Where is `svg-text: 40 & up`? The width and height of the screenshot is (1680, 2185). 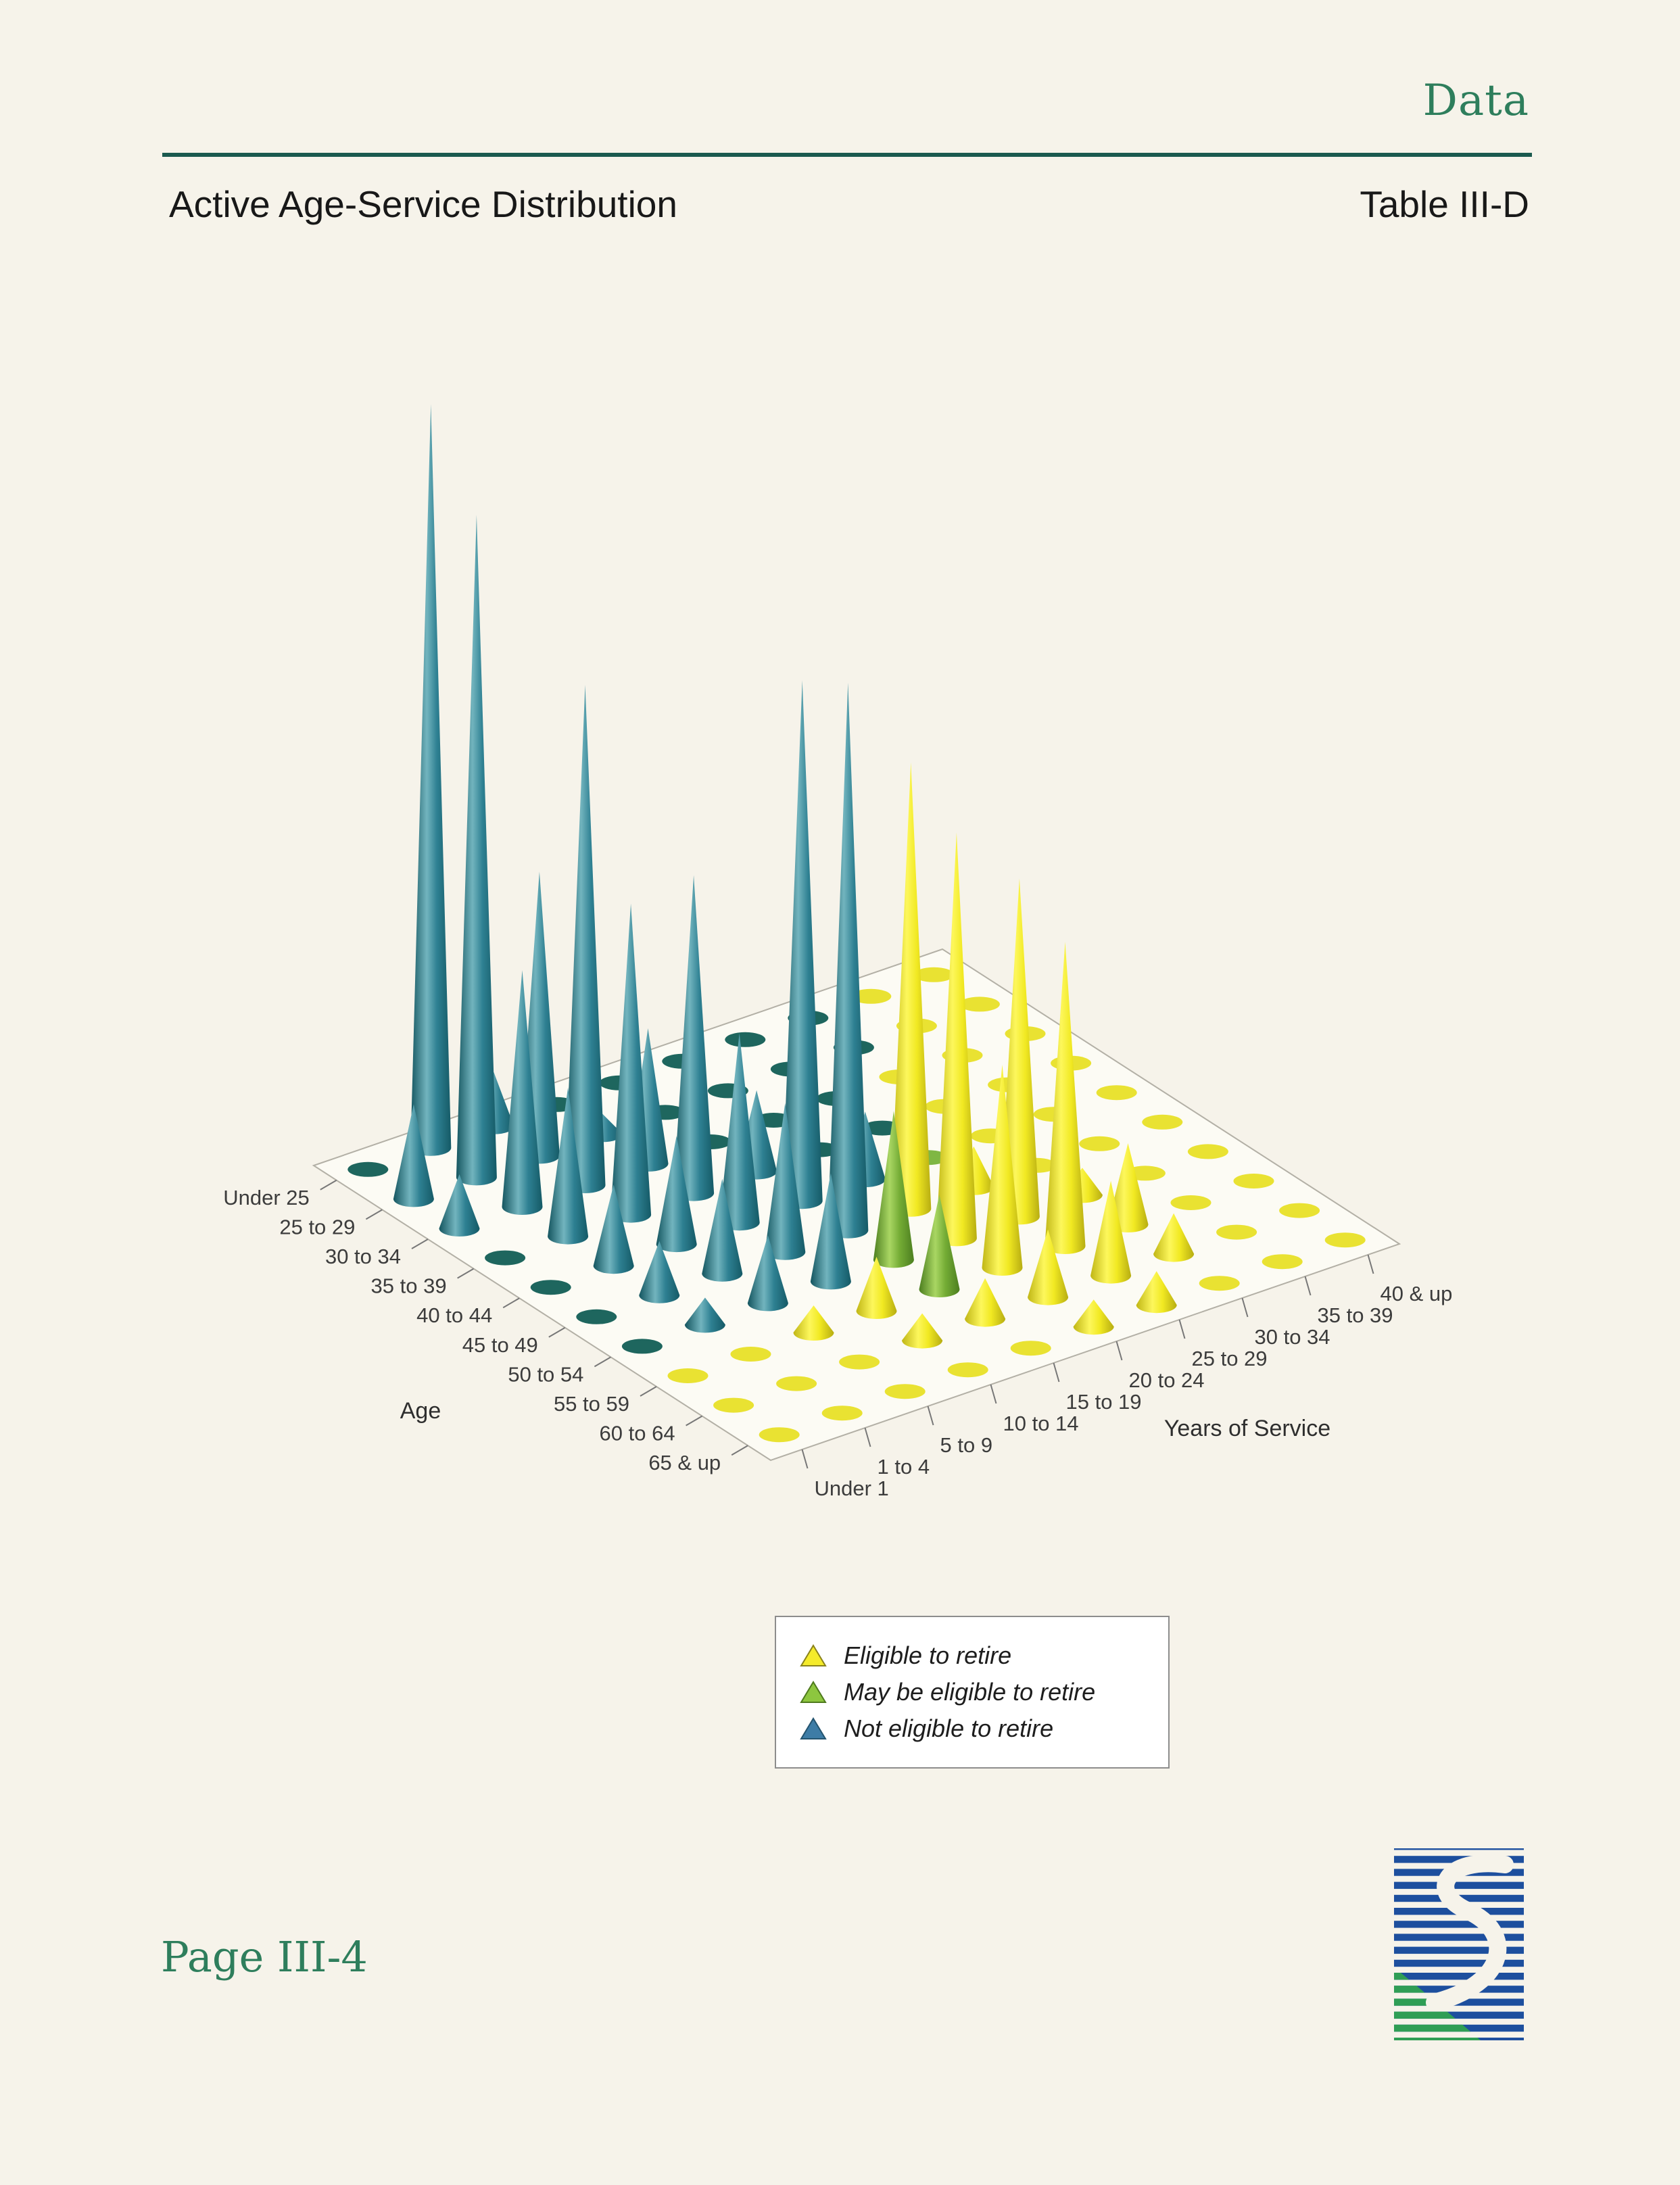
svg-text: 40 & up is located at coordinates (1417, 1293).